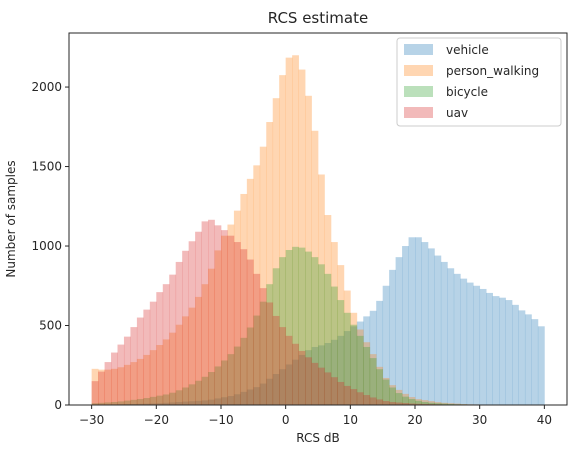 This screenshot has height=450, width=578. I want to click on x-axis: −30 −20 −10 0 10 20 30 40, so click(315, 416).